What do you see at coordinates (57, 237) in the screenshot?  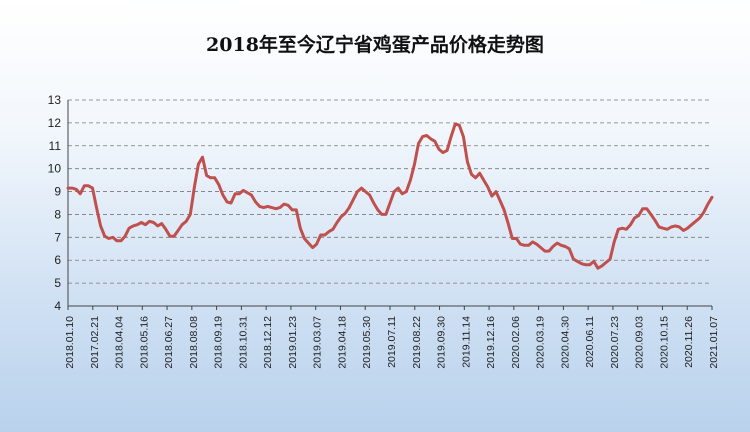 I see `y-tick-label: 7` at bounding box center [57, 237].